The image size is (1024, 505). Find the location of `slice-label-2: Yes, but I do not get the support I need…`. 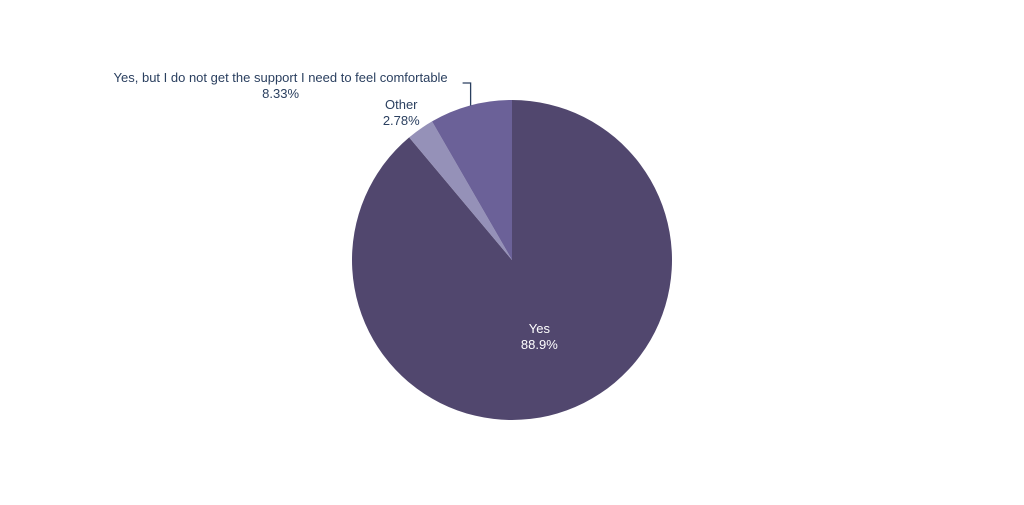

slice-label-2: Yes, but I do not get the support I need… is located at coordinates (281, 85).